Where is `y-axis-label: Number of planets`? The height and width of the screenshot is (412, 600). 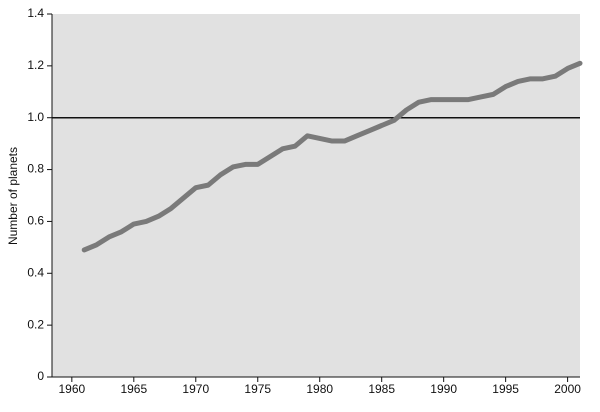
y-axis-label: Number of planets is located at coordinates (13, 196).